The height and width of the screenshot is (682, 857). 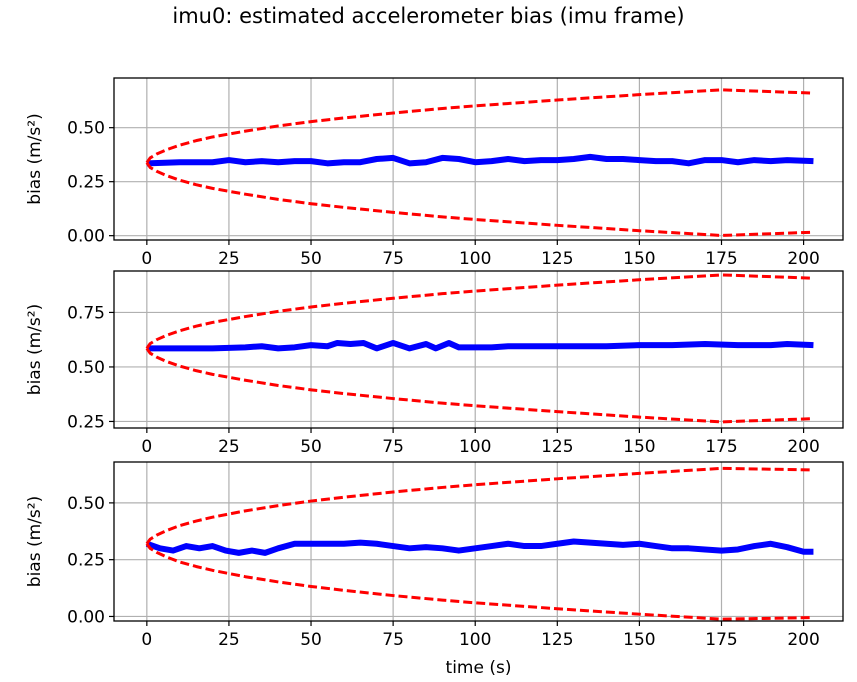 What do you see at coordinates (803, 259) in the screenshot?
I see `panel-1-x-tick-label: 200` at bounding box center [803, 259].